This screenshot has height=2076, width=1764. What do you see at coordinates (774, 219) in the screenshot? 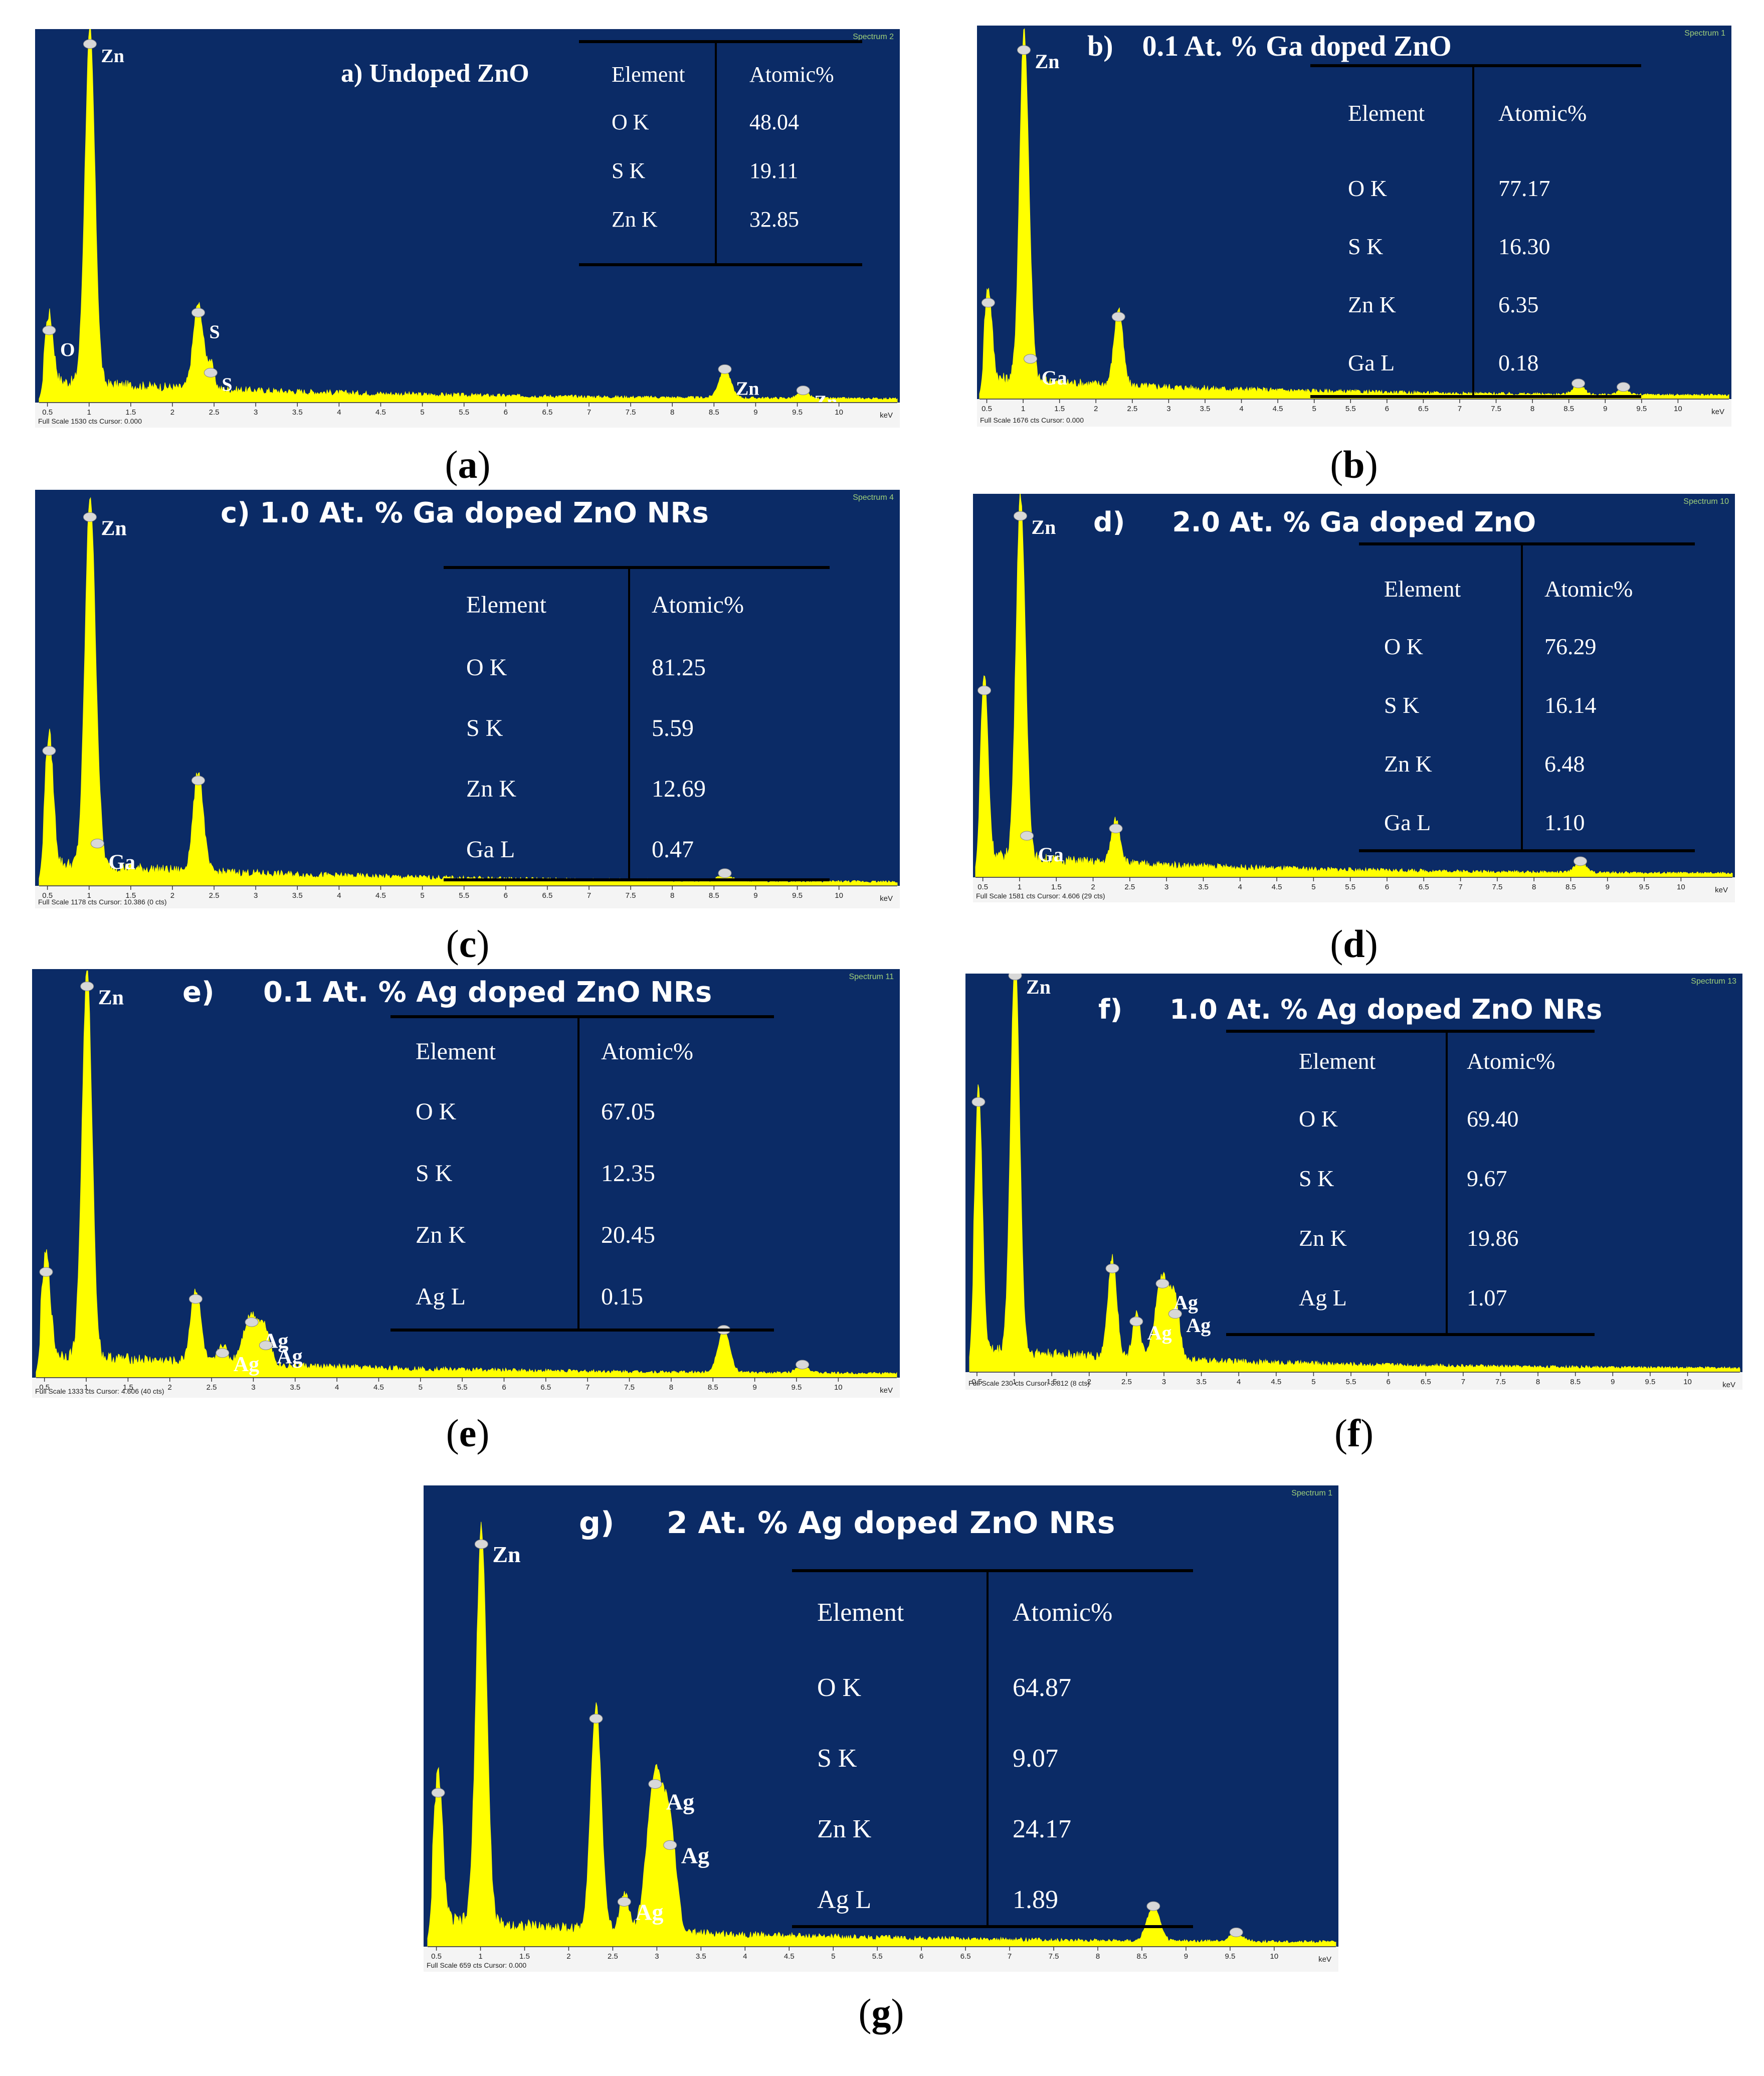
I see `table-cell-value: 32.85` at bounding box center [774, 219].